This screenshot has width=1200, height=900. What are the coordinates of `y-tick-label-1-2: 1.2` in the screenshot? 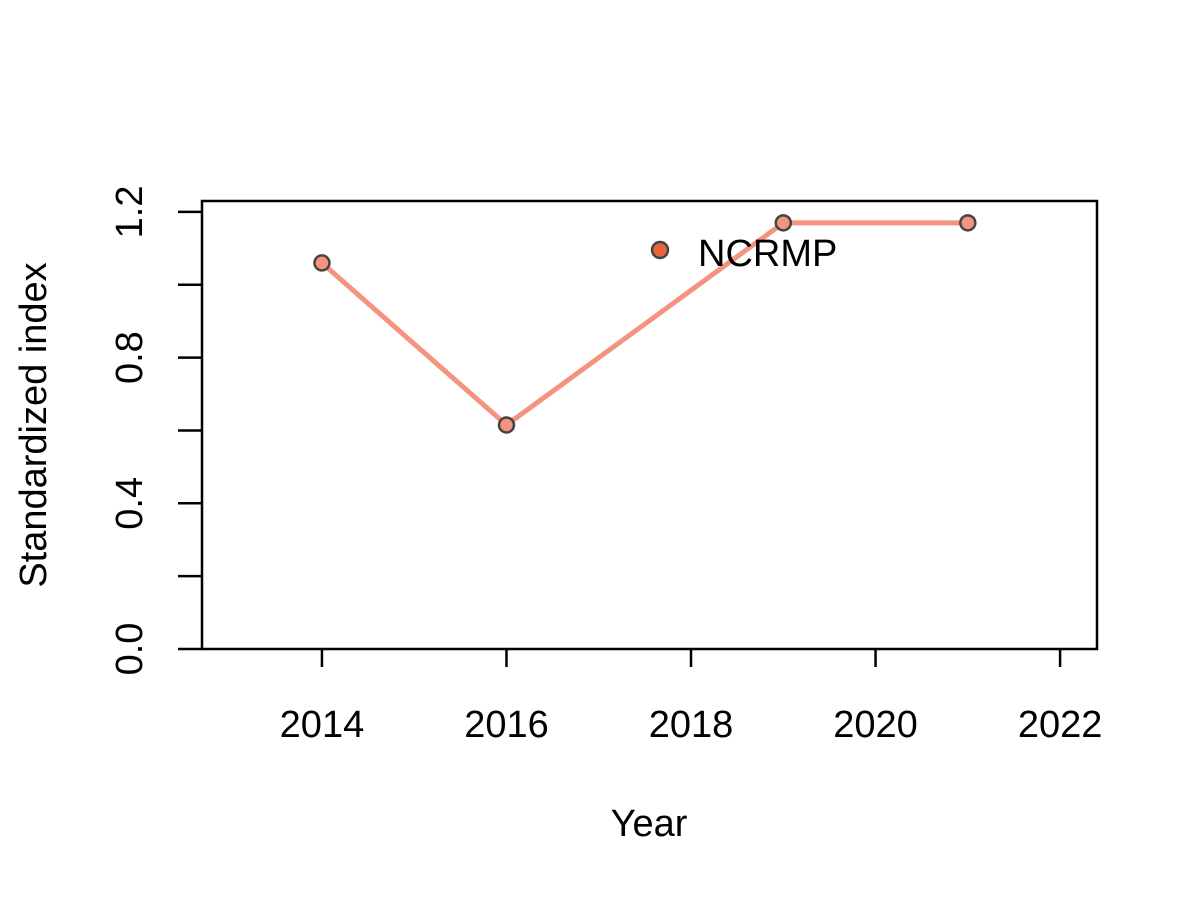 It's located at (130, 212).